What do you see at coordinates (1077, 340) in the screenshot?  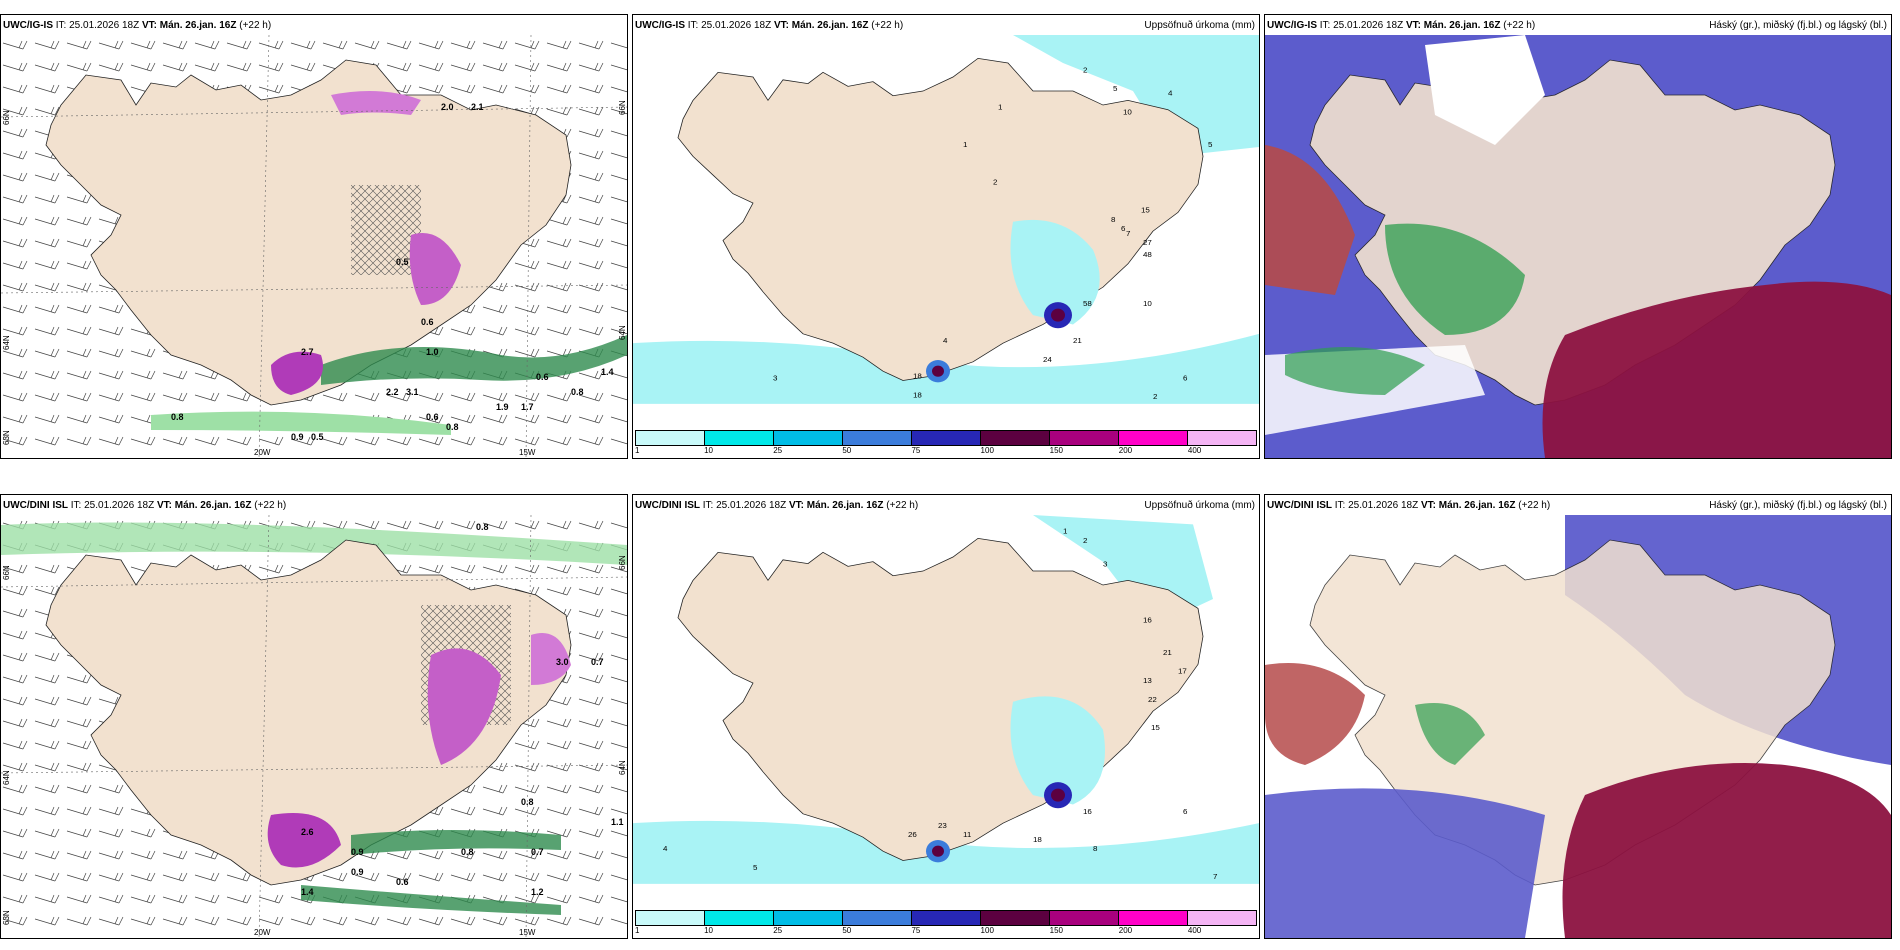 I see `map-value: 21` at bounding box center [1077, 340].